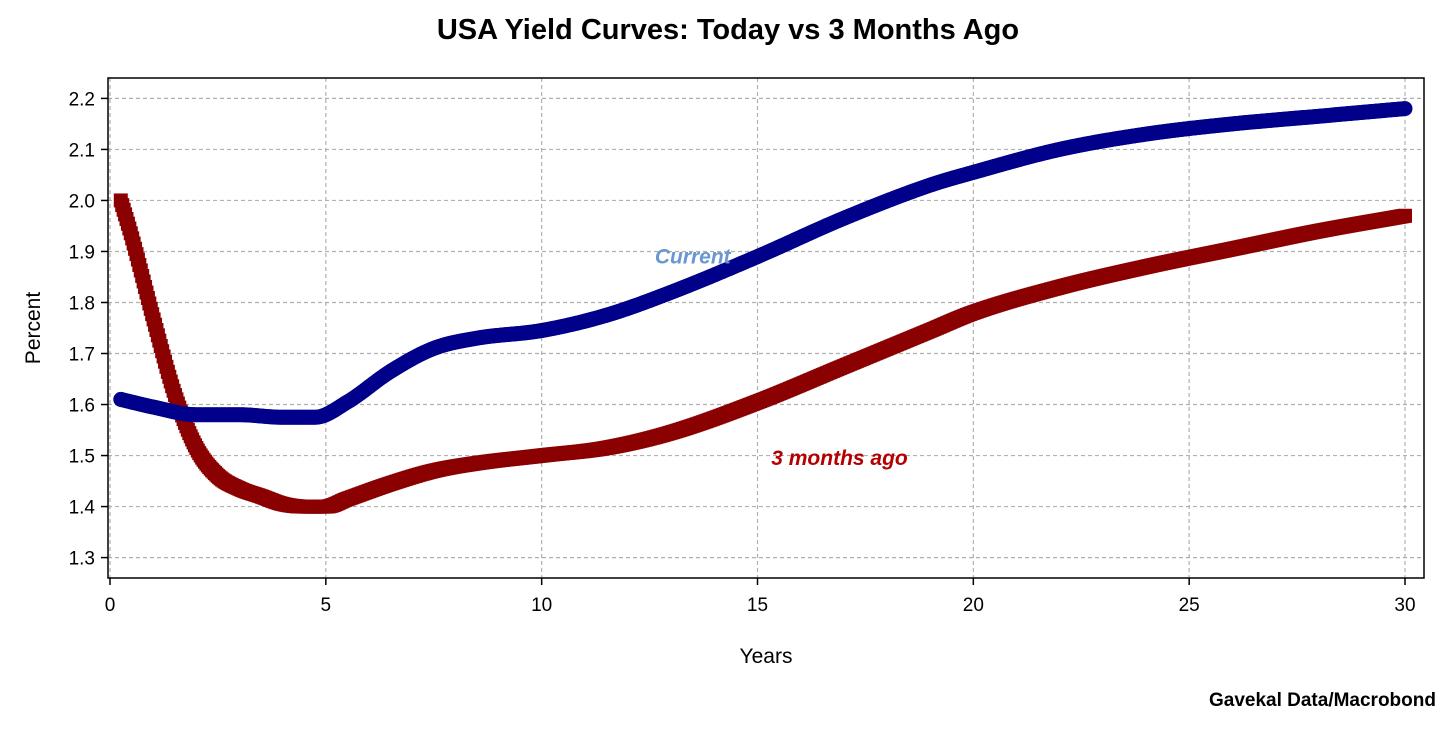  I want to click on y-tick-label: 1.3, so click(82, 559).